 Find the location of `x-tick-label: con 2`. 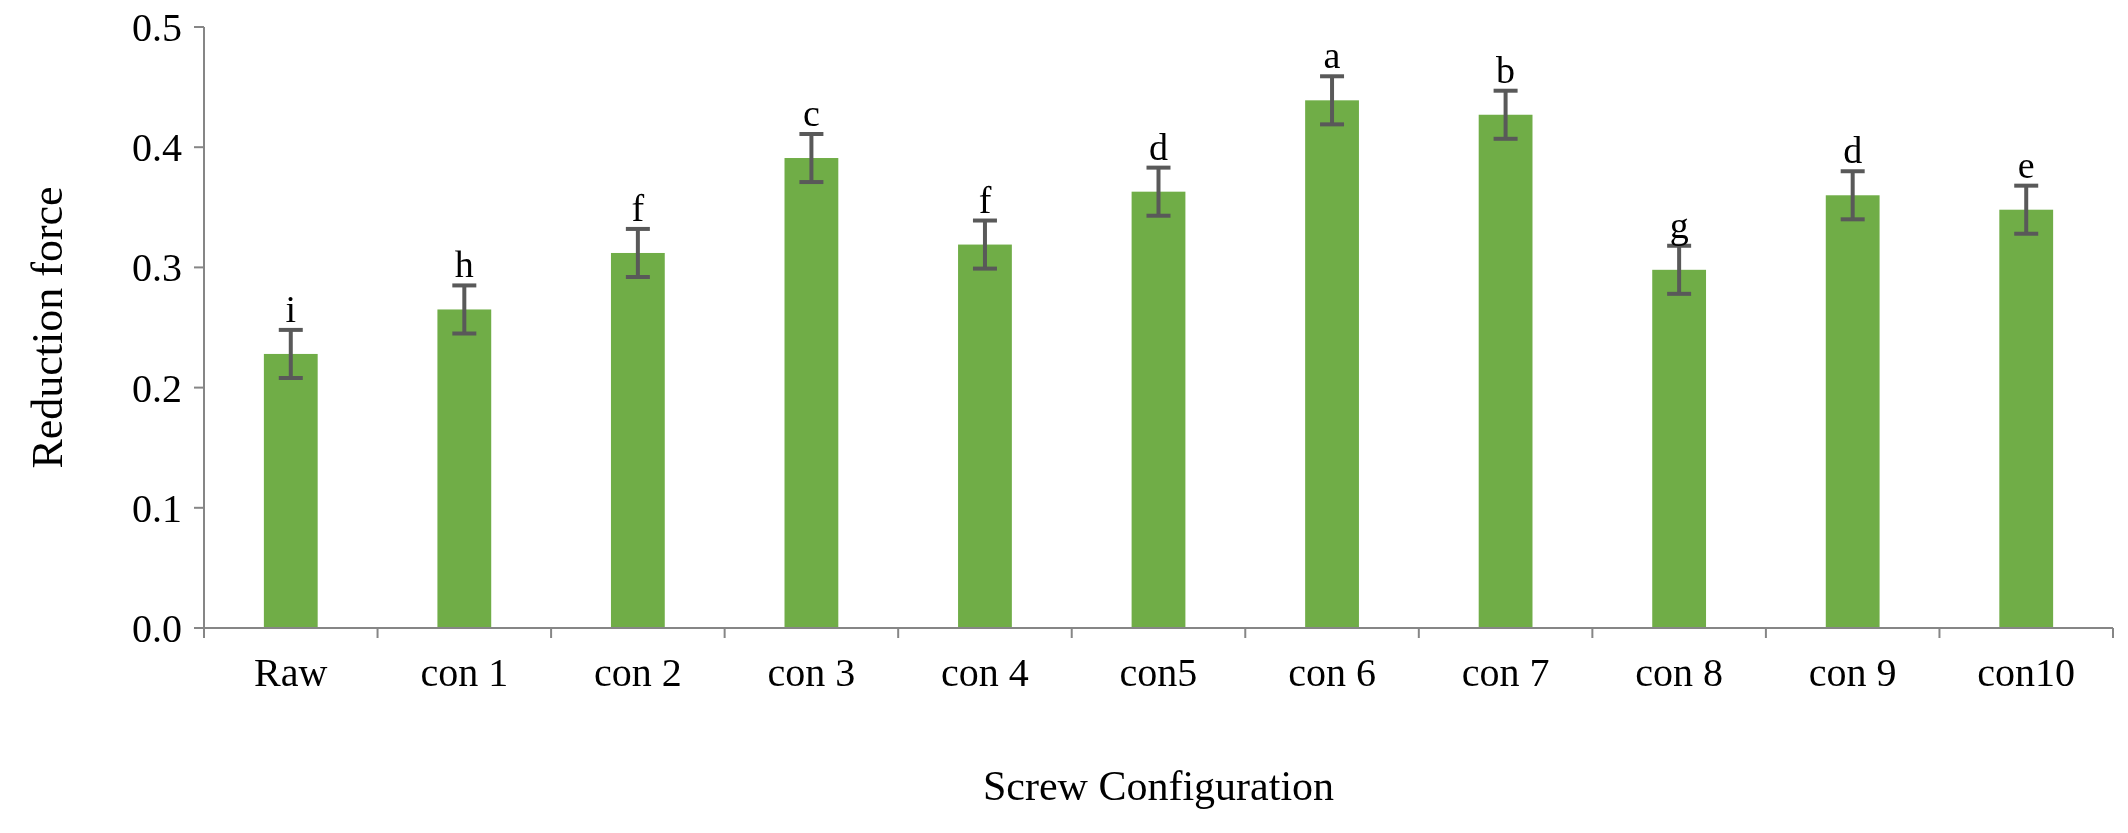

x-tick-label: con 2 is located at coordinates (637, 672).